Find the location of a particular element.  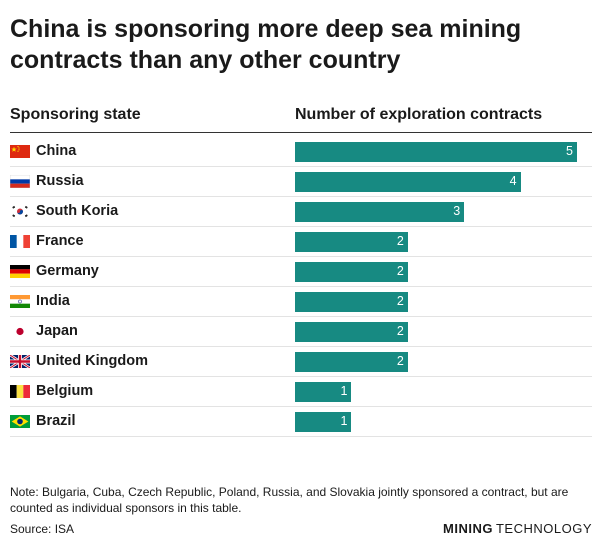

belgium-flag-icon is located at coordinates (20, 391).